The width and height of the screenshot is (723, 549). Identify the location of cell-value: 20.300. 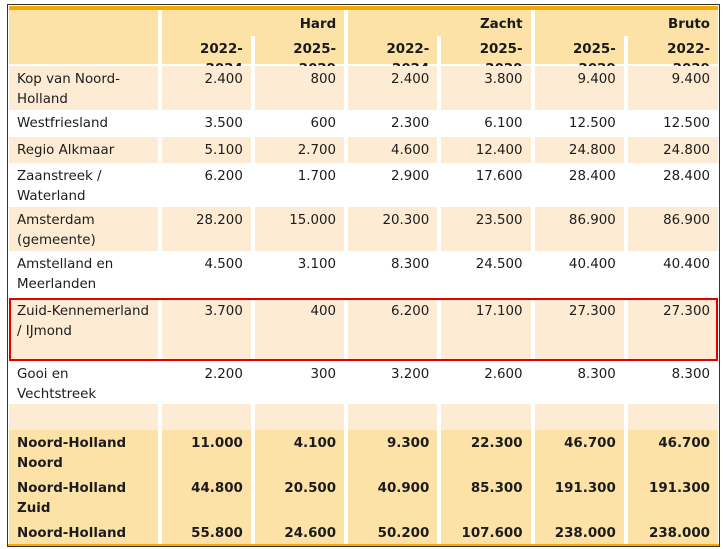
(393, 229).